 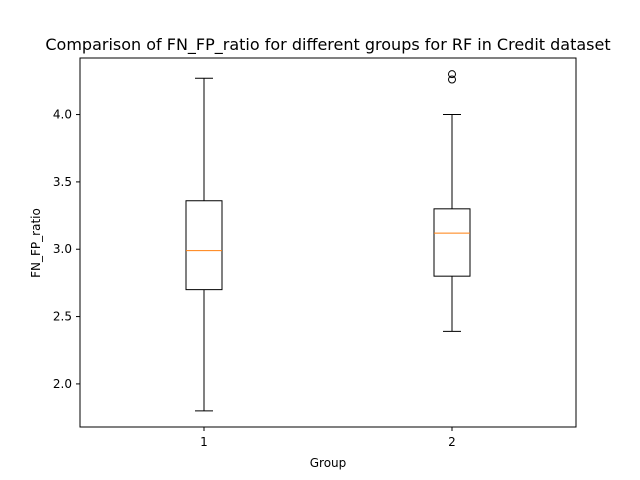 What do you see at coordinates (328, 463) in the screenshot?
I see `x-axis-label: Group` at bounding box center [328, 463].